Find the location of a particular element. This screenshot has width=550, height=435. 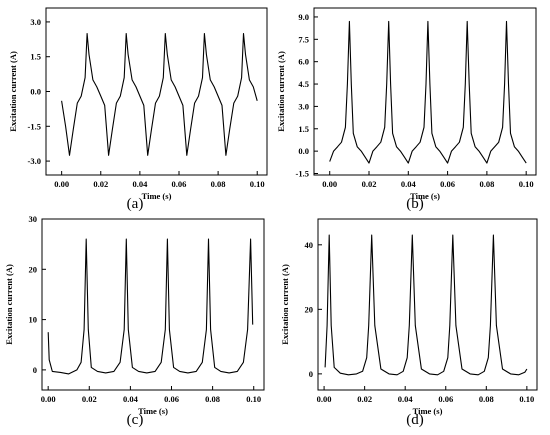

panel-d-x-tick-label: 0.08 is located at coordinates (486, 399).